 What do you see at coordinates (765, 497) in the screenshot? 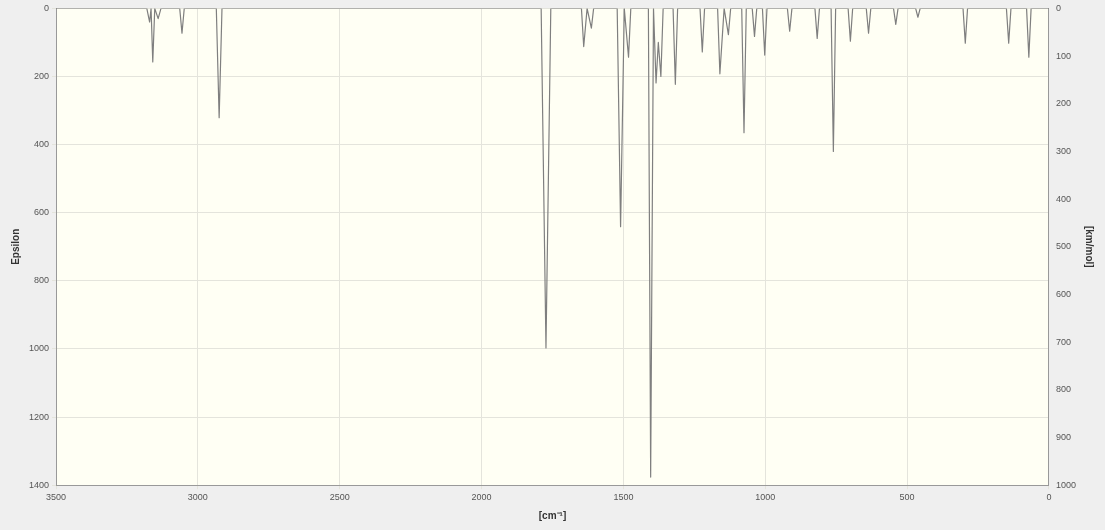
I see `x-tick-label: 1000` at bounding box center [765, 497].